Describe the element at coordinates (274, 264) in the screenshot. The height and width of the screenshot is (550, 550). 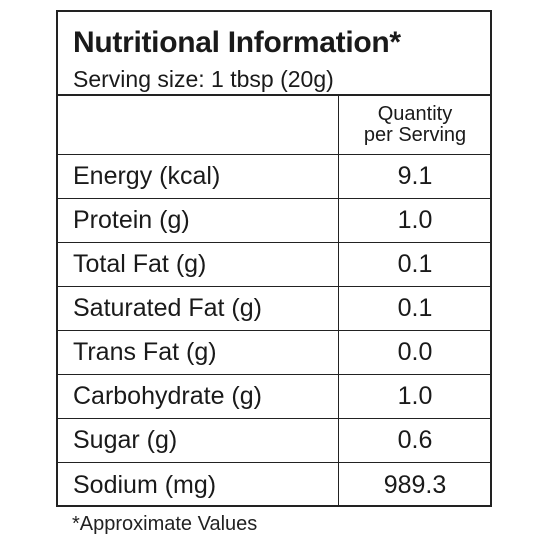
I see `table-row: Total Fat (g) 0.1` at that location.